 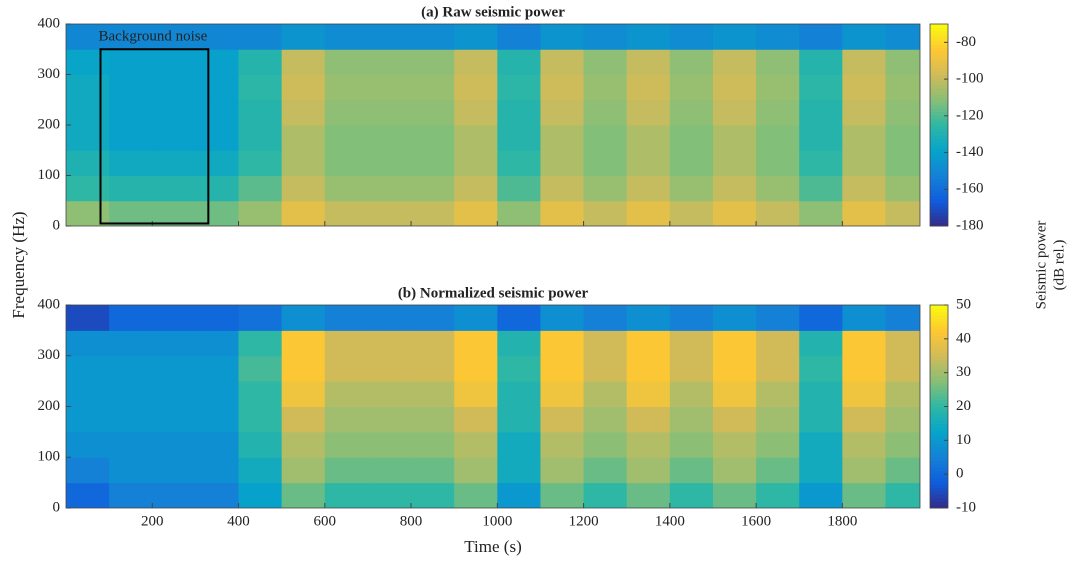 I want to click on colorbar-label: Seismic power, so click(x=1041, y=265).